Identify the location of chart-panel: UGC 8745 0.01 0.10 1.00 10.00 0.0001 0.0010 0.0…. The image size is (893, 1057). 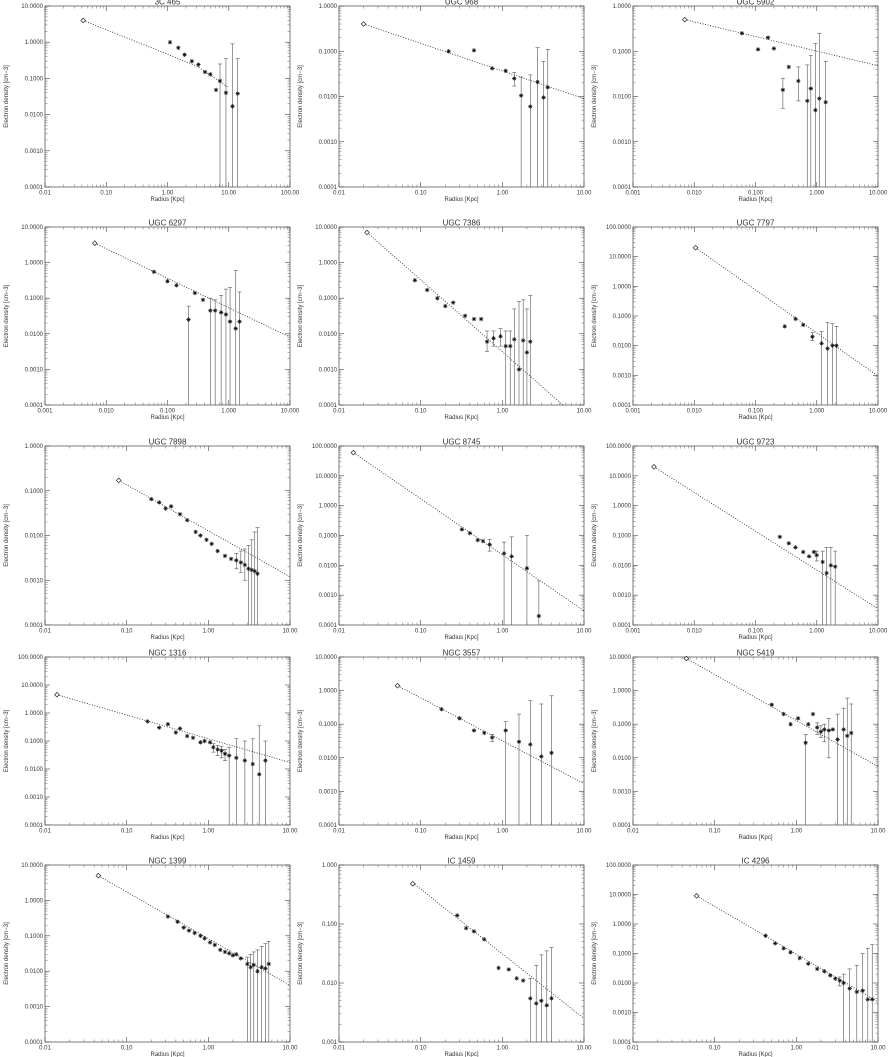
(445, 540).